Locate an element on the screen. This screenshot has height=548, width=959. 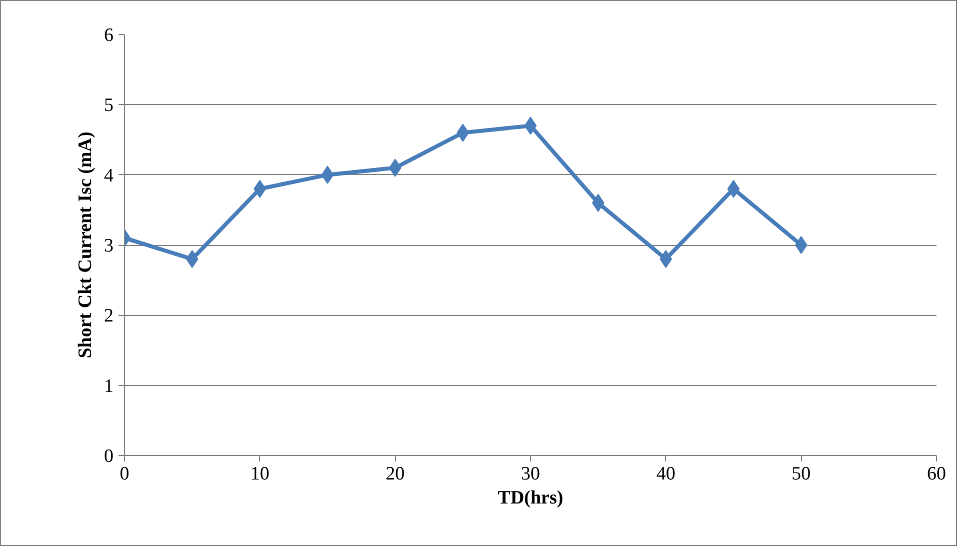
x-tick-label: 40 is located at coordinates (666, 474).